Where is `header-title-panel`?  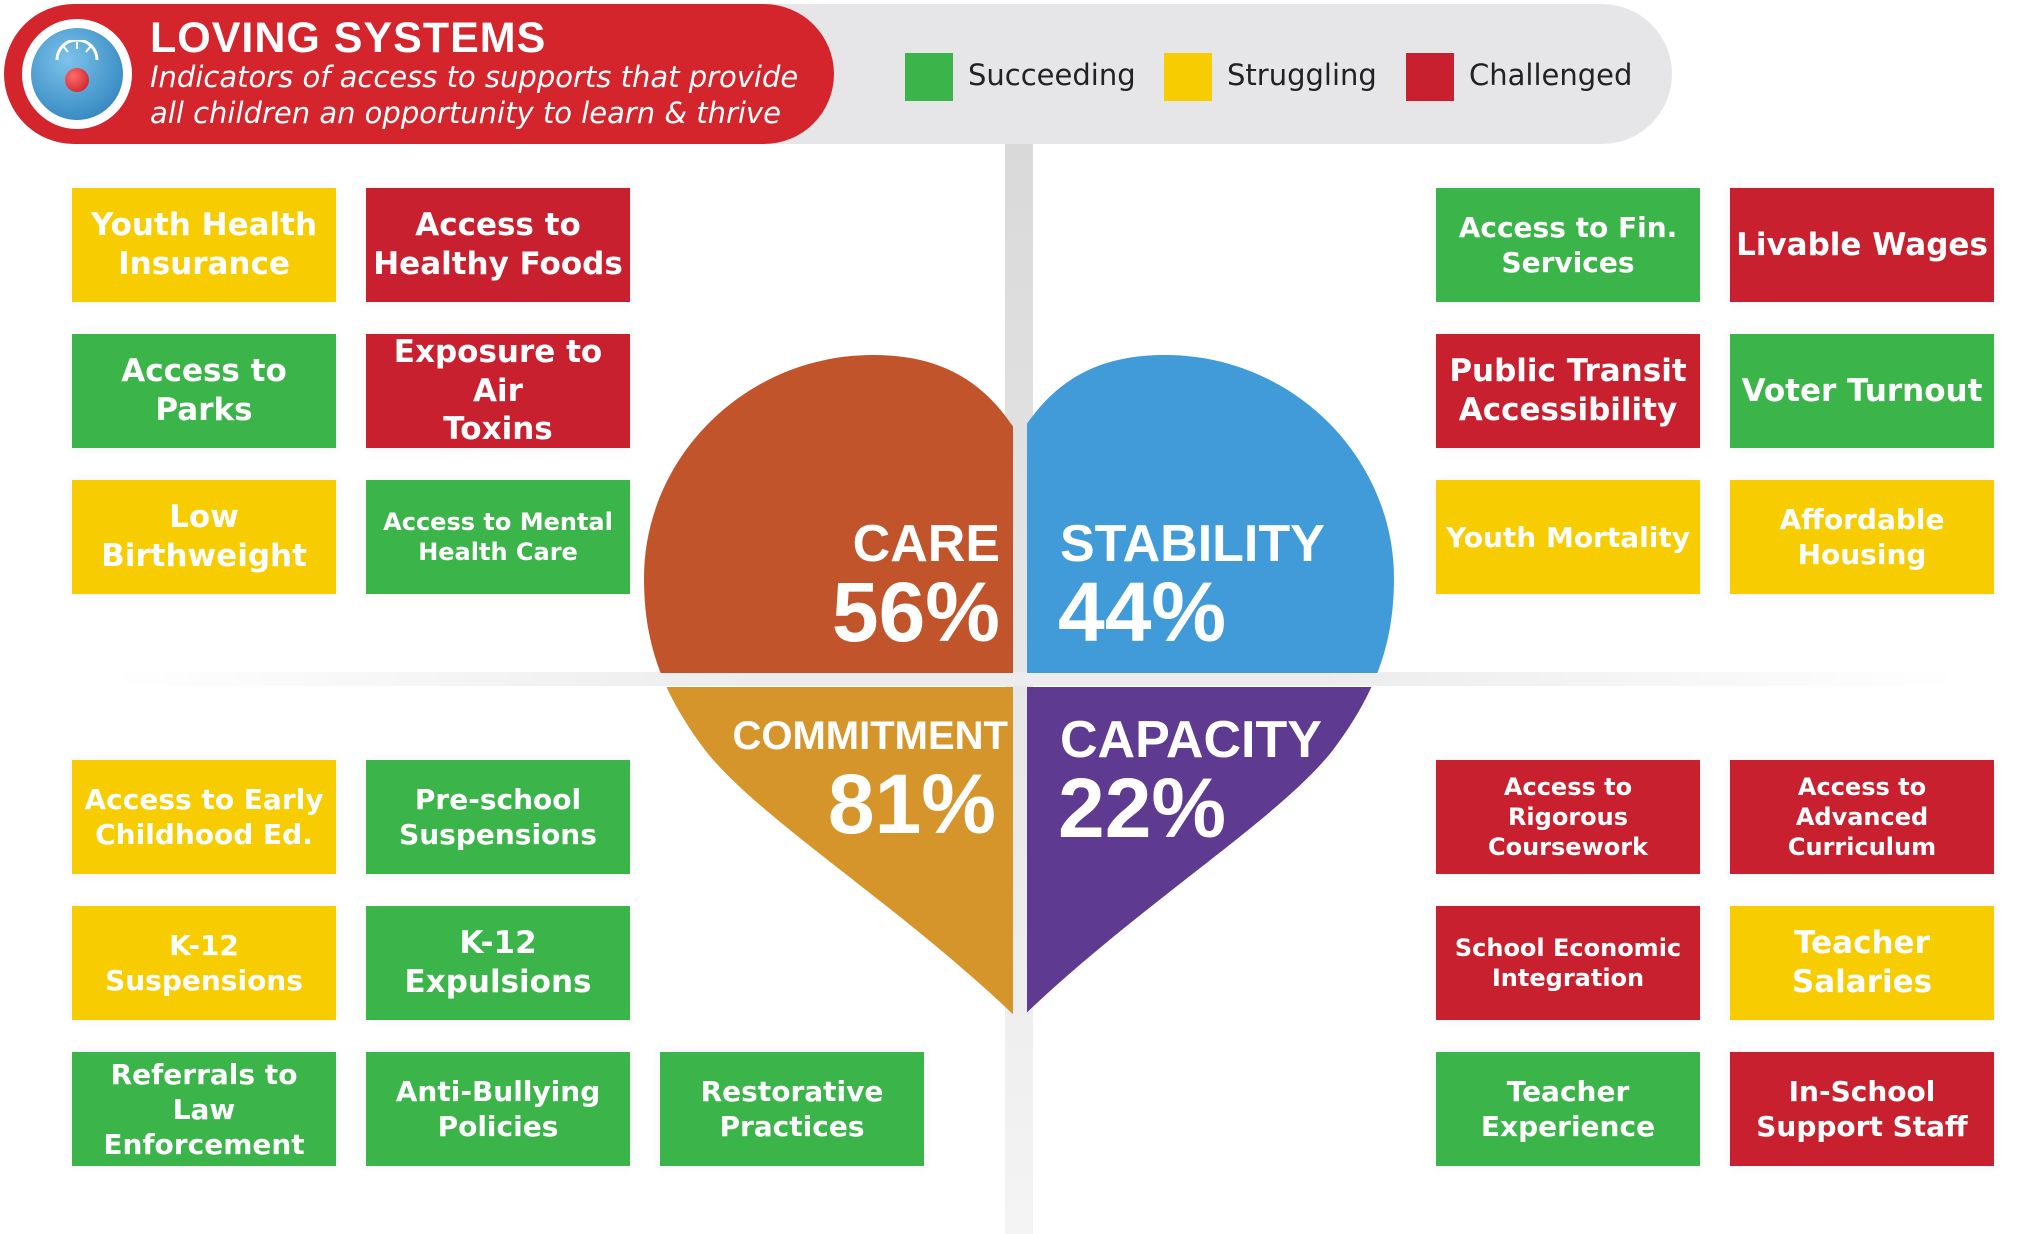 header-title-panel is located at coordinates (419, 74).